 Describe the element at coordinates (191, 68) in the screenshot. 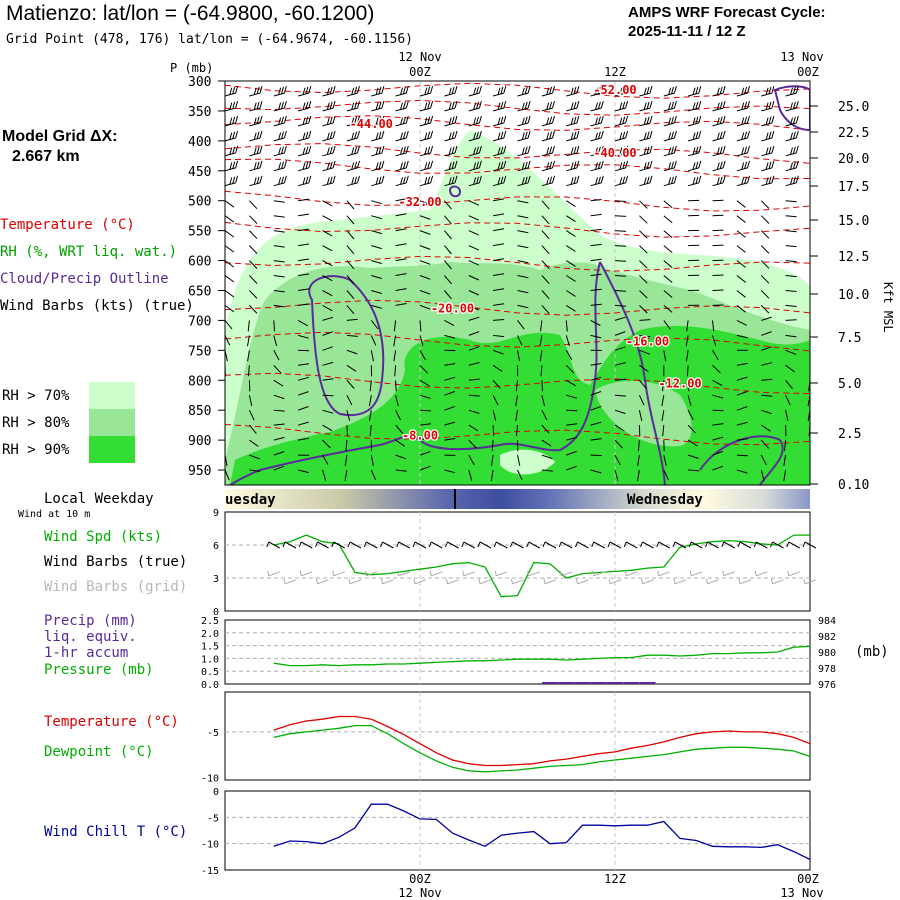

I see `pressure-axis-title: P (mb)` at that location.